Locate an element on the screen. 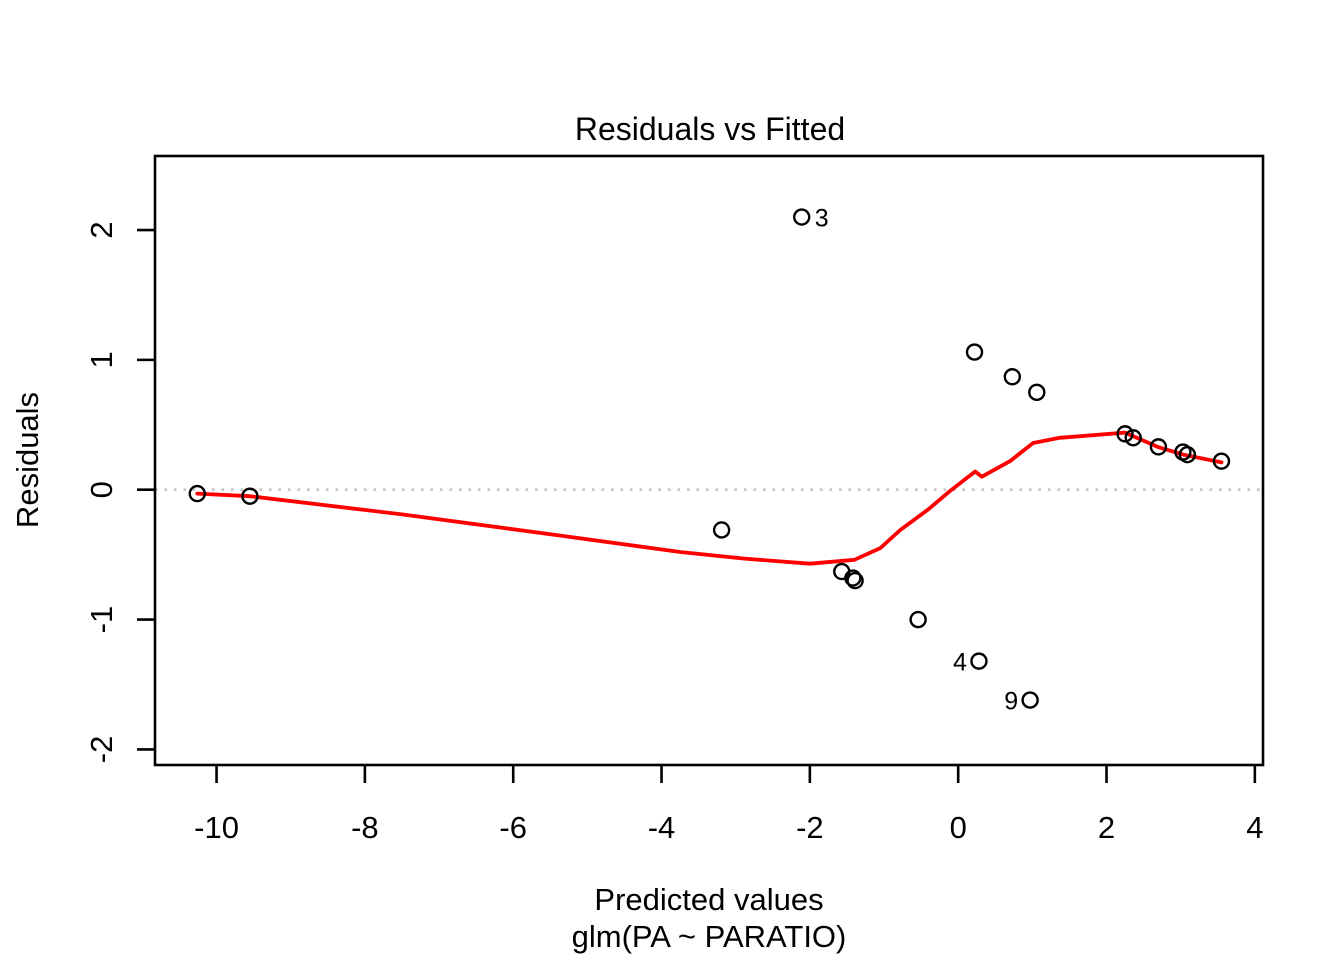  x-axis-model-label: glm(PA ~ PARATIO) is located at coordinates (709, 936).